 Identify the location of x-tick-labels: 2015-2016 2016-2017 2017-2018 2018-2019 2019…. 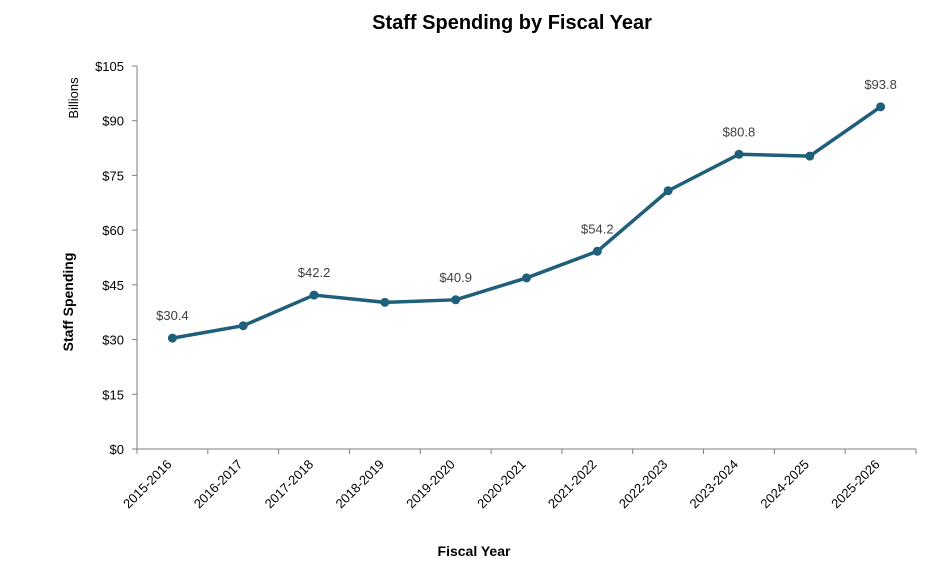
(501, 484).